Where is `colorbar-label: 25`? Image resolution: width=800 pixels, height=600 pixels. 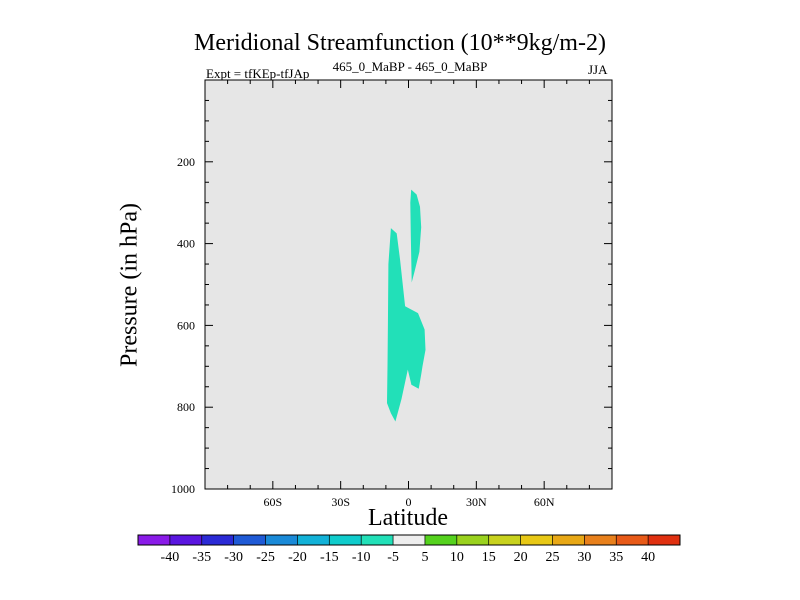 colorbar-label: 25 is located at coordinates (552, 557).